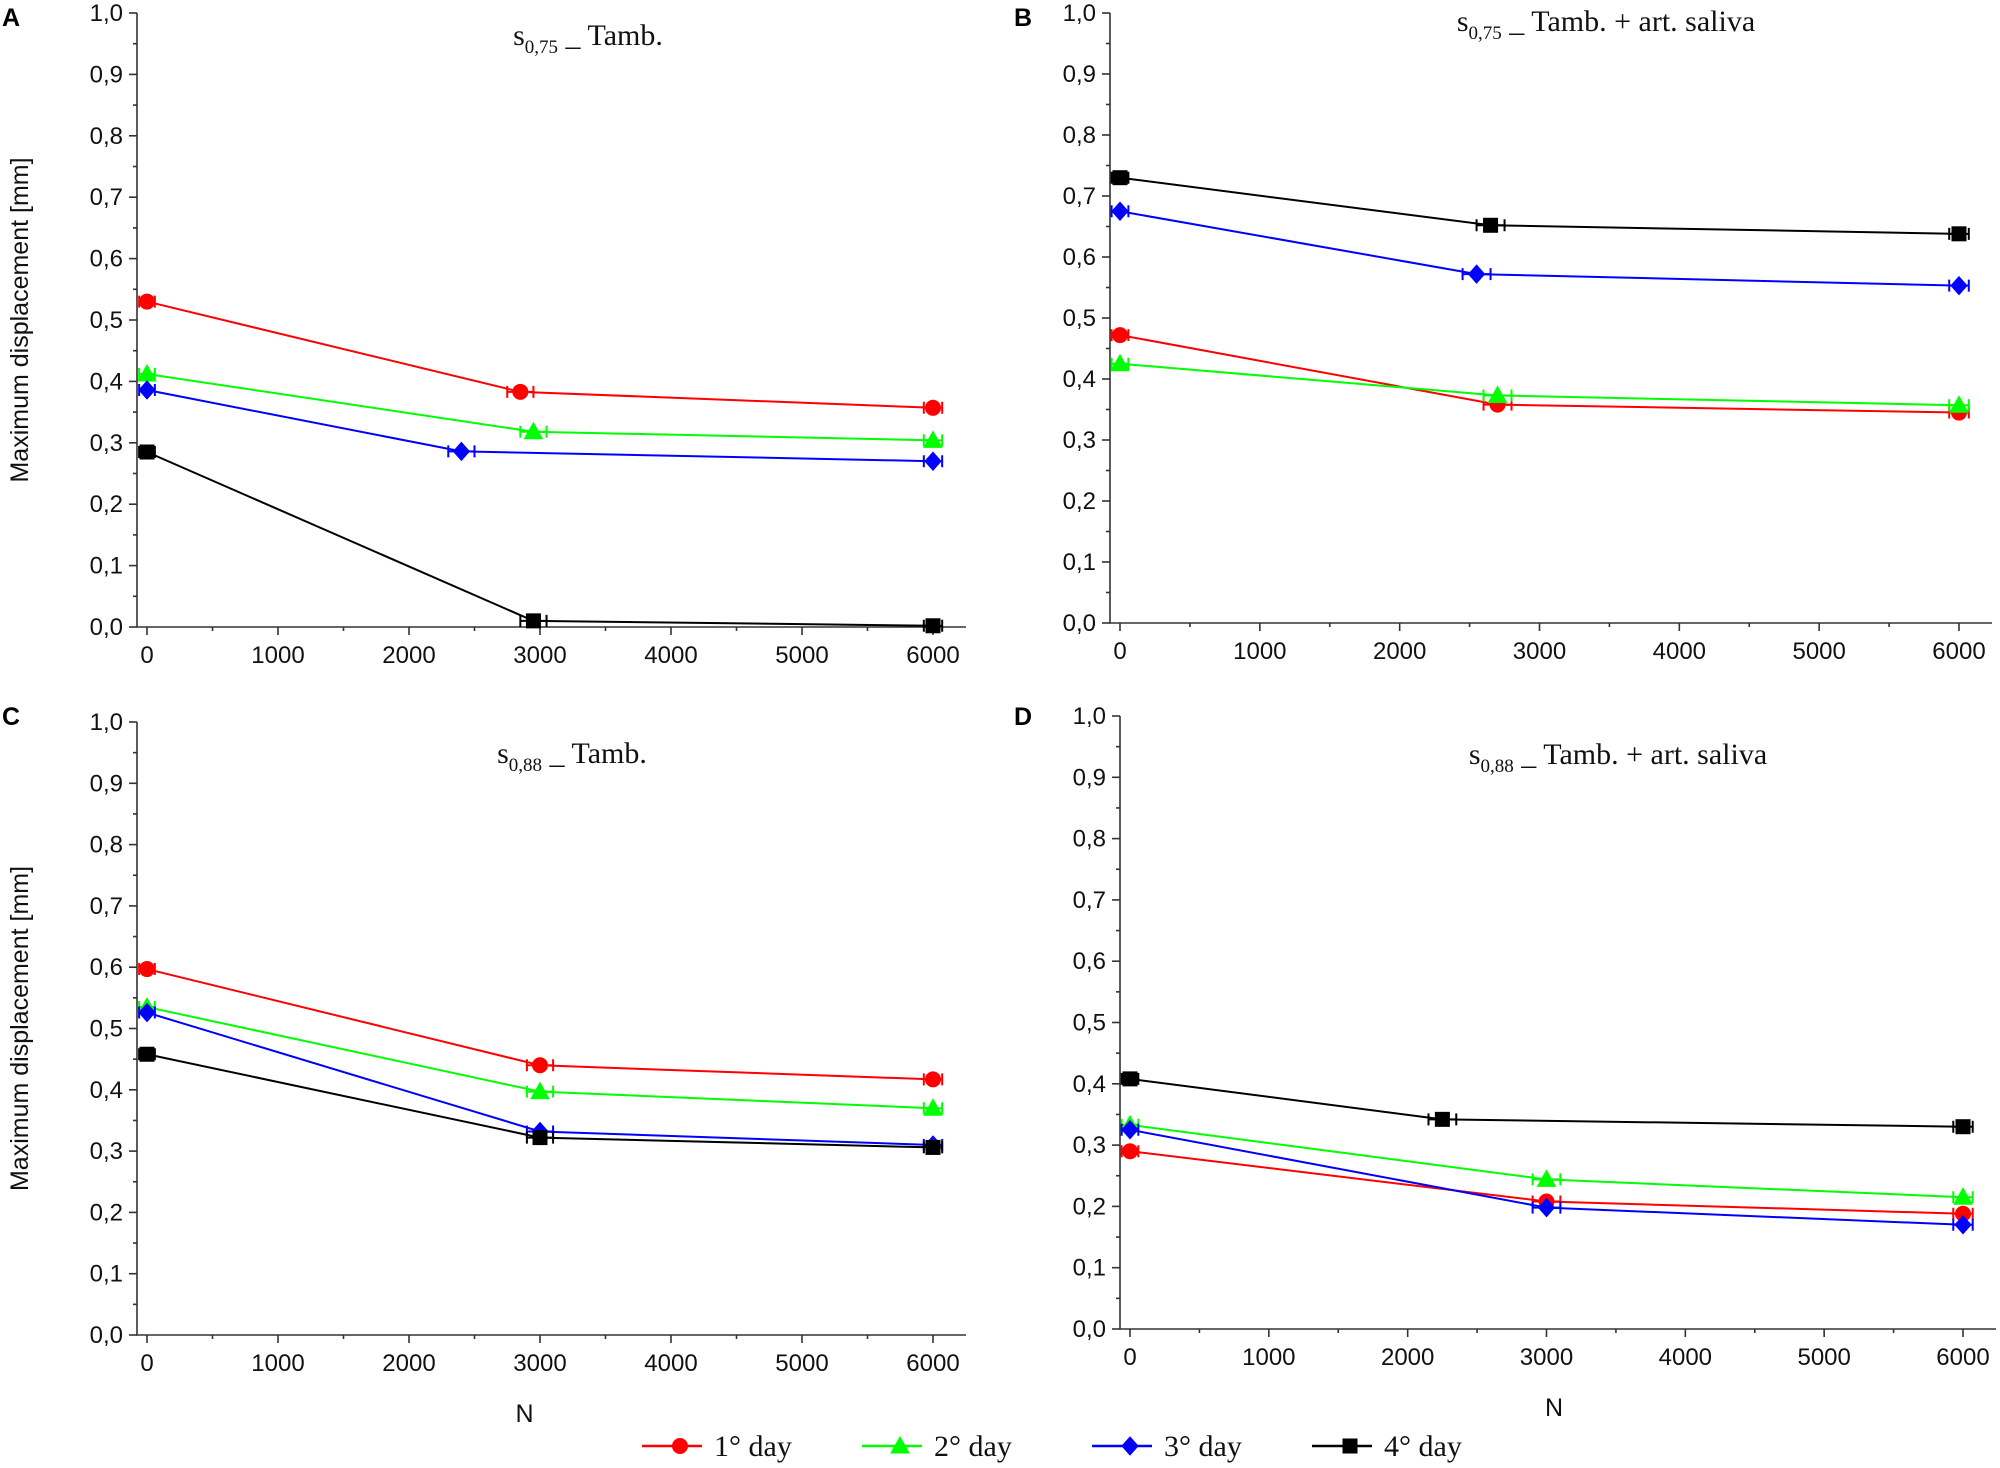 Image resolution: width=2000 pixels, height=1468 pixels. What do you see at coordinates (20, 319) in the screenshot?
I see `y-axis-label: Maximum displacement [mm]` at bounding box center [20, 319].